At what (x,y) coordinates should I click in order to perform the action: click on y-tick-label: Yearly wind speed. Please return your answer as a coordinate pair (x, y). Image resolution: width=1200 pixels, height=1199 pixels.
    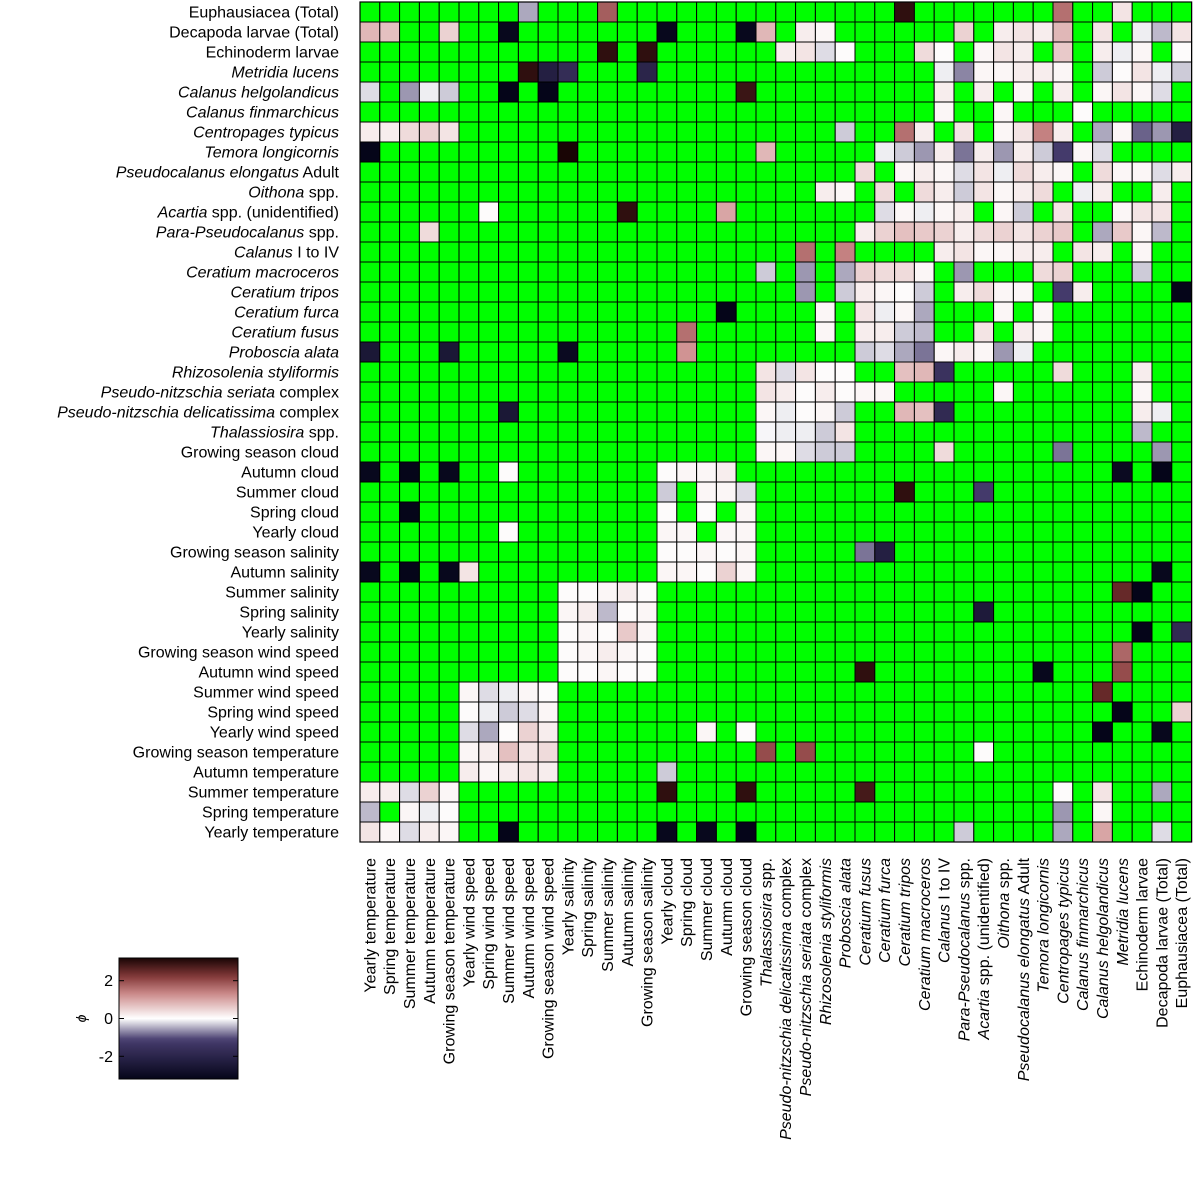
    Looking at the image, I should click on (274, 733).